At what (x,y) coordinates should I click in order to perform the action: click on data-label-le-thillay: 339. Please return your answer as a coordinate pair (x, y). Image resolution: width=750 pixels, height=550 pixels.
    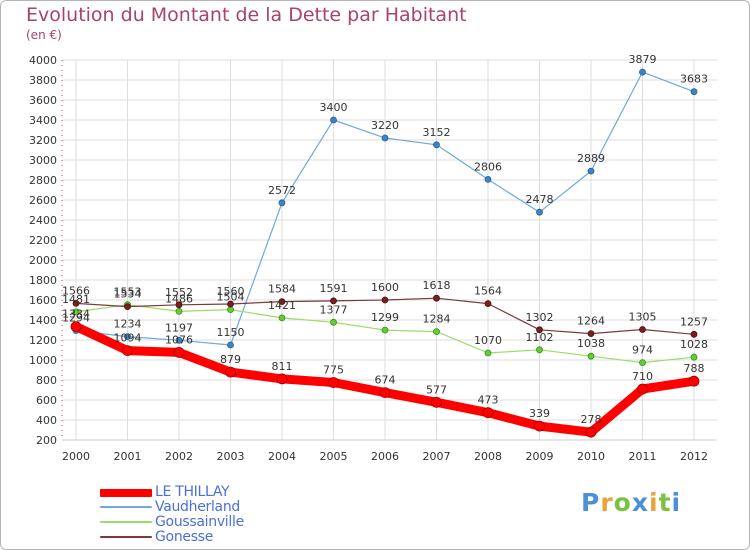
    Looking at the image, I should click on (539, 413).